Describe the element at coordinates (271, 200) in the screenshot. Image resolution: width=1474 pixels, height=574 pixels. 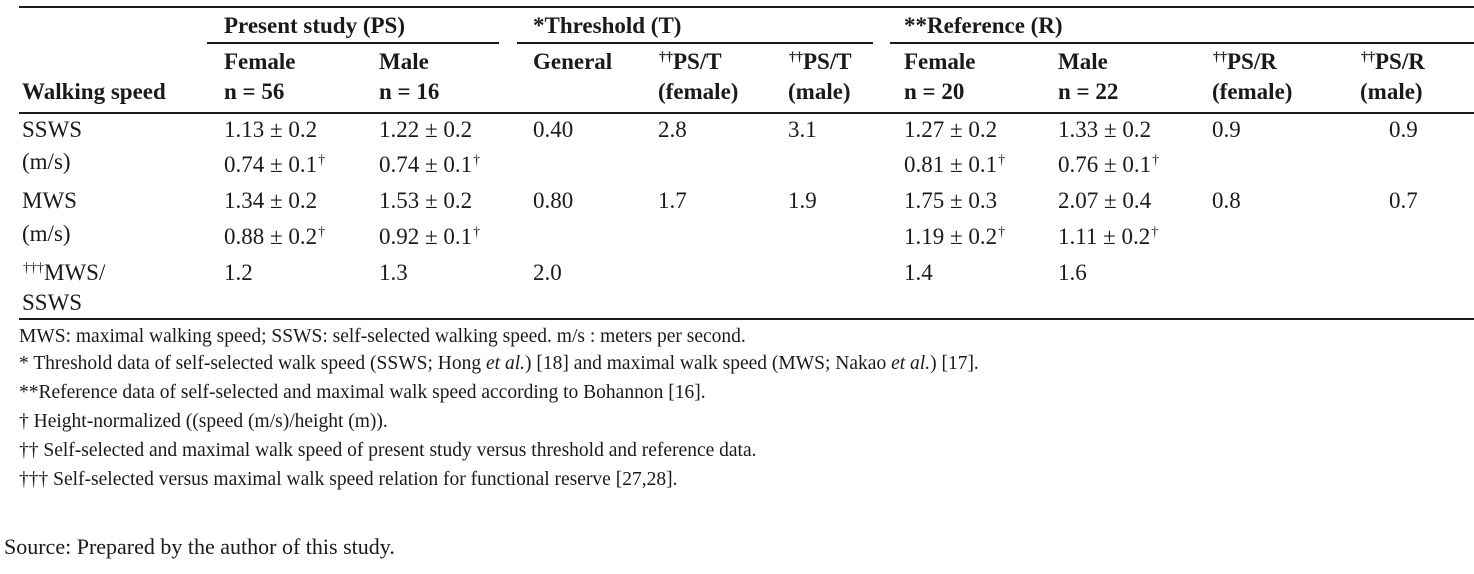
I see `cell-mws-ps-female: 1.34 ± 0.2` at that location.